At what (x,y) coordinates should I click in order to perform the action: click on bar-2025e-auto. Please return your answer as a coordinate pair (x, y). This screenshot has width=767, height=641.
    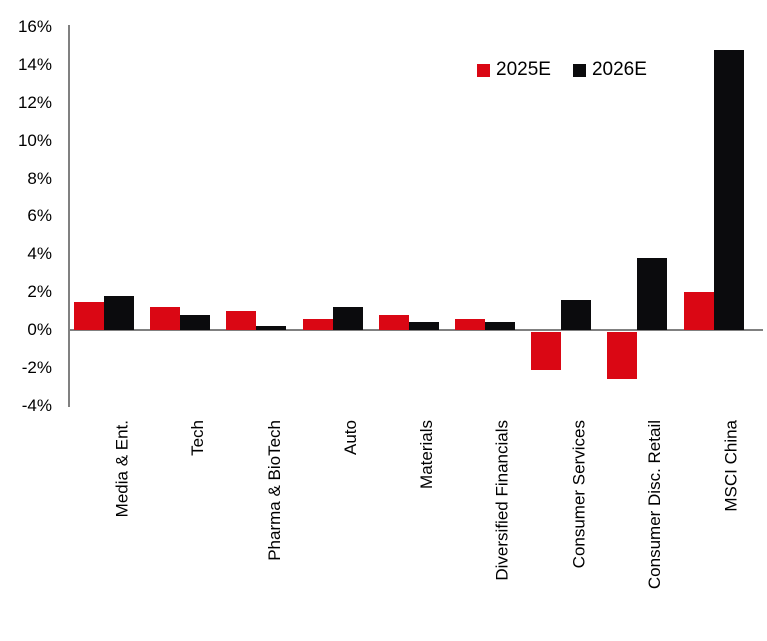
    Looking at the image, I should click on (317, 324).